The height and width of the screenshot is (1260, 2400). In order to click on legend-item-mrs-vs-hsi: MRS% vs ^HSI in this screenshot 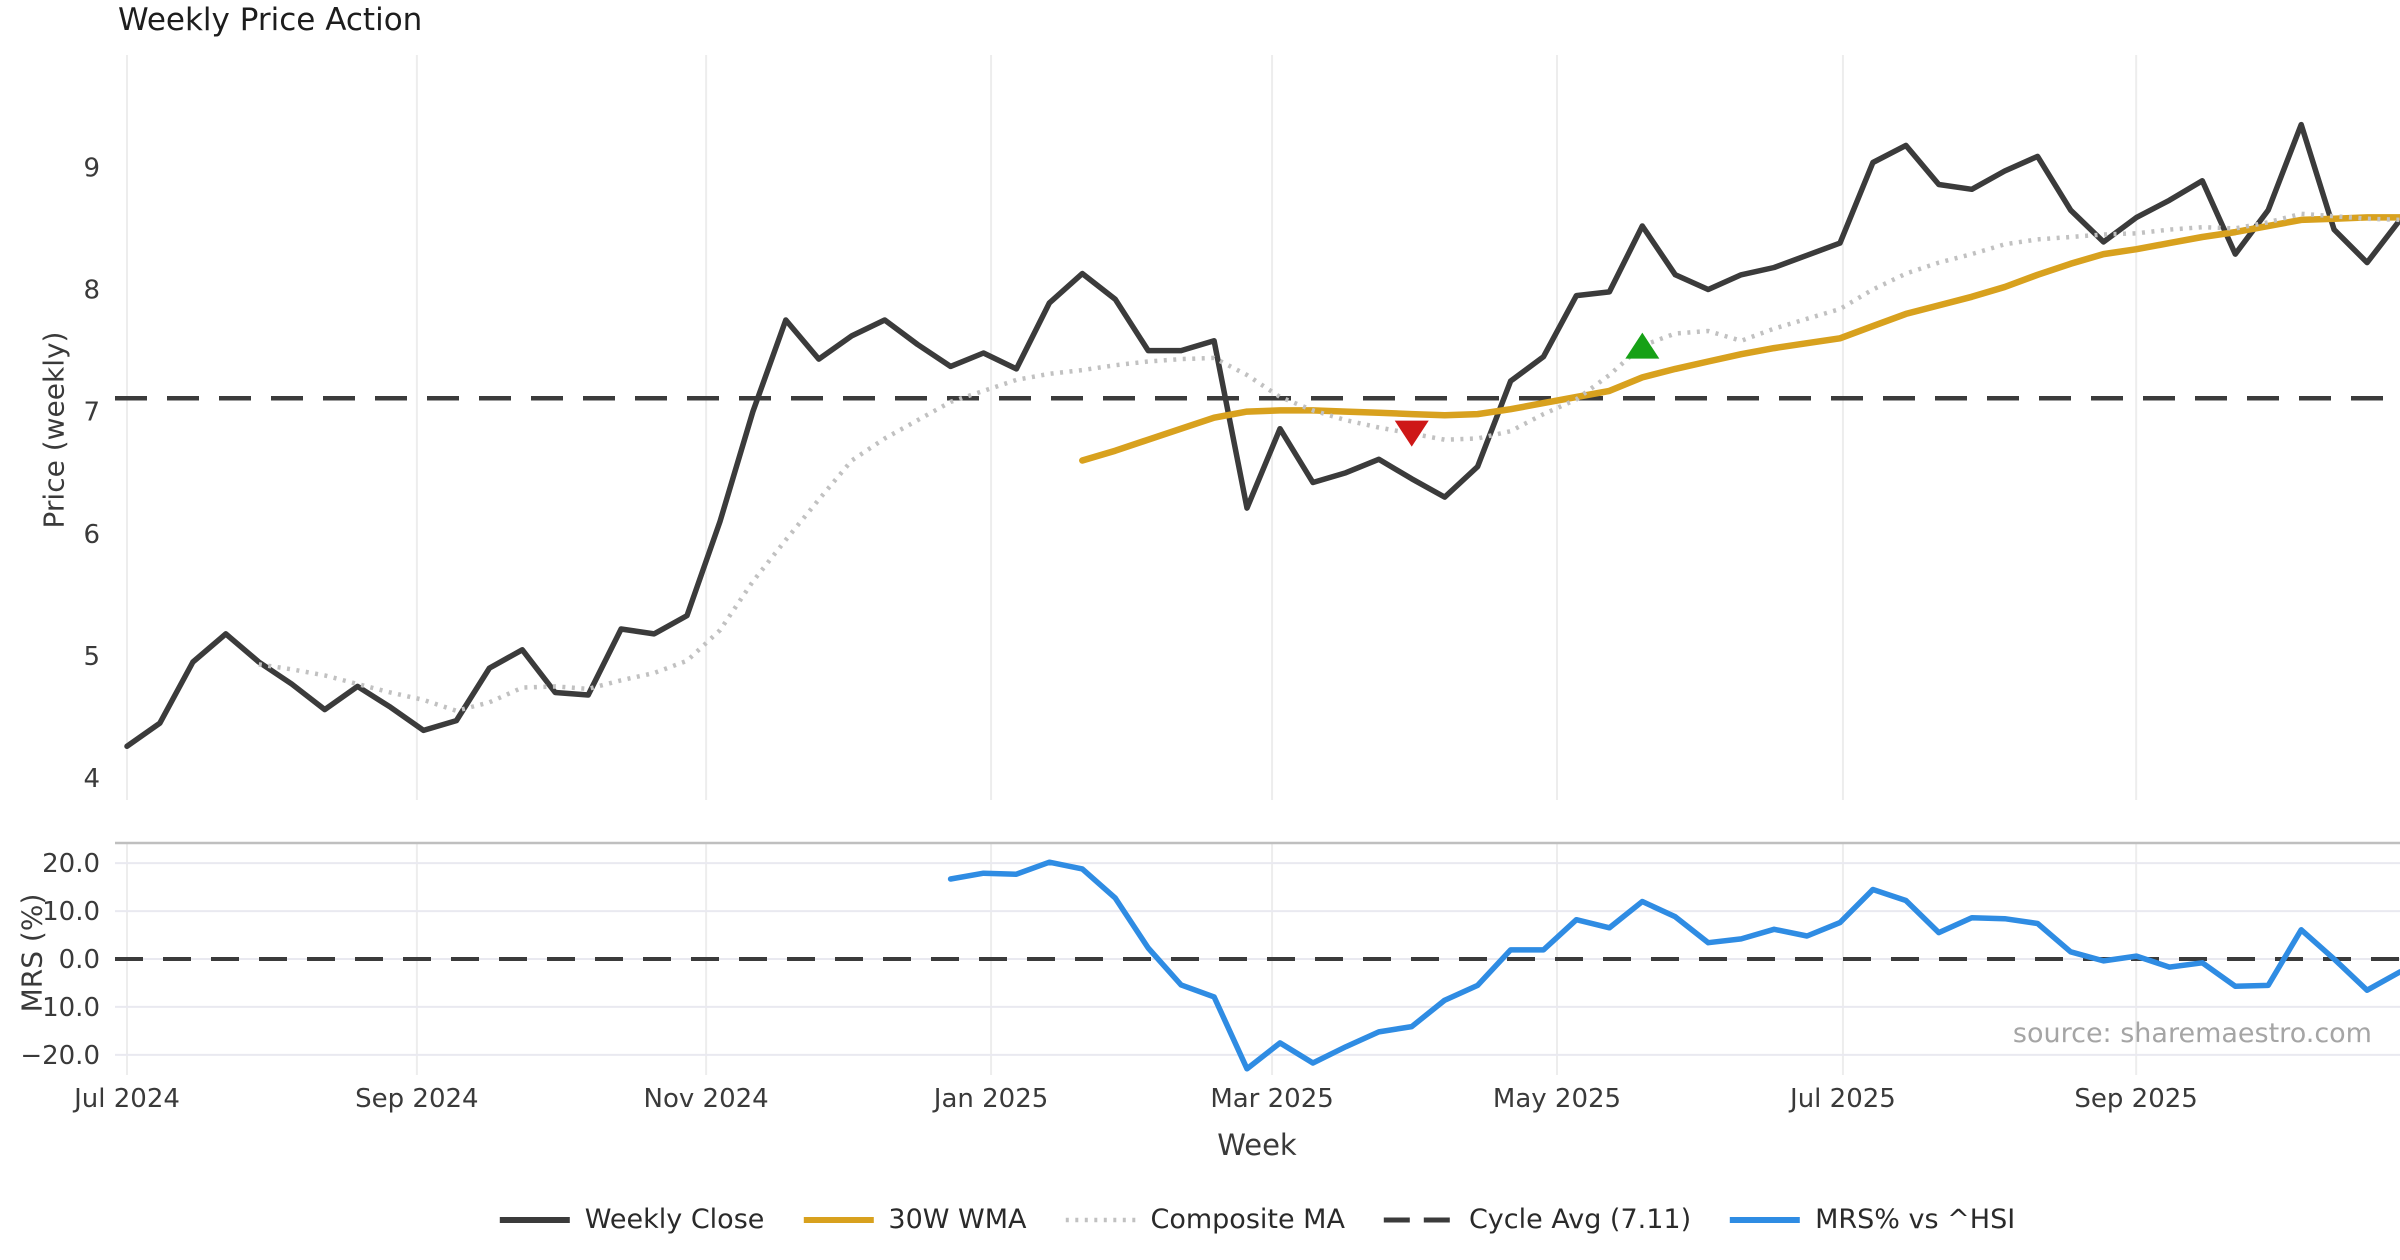, I will do `click(1872, 1219)`.